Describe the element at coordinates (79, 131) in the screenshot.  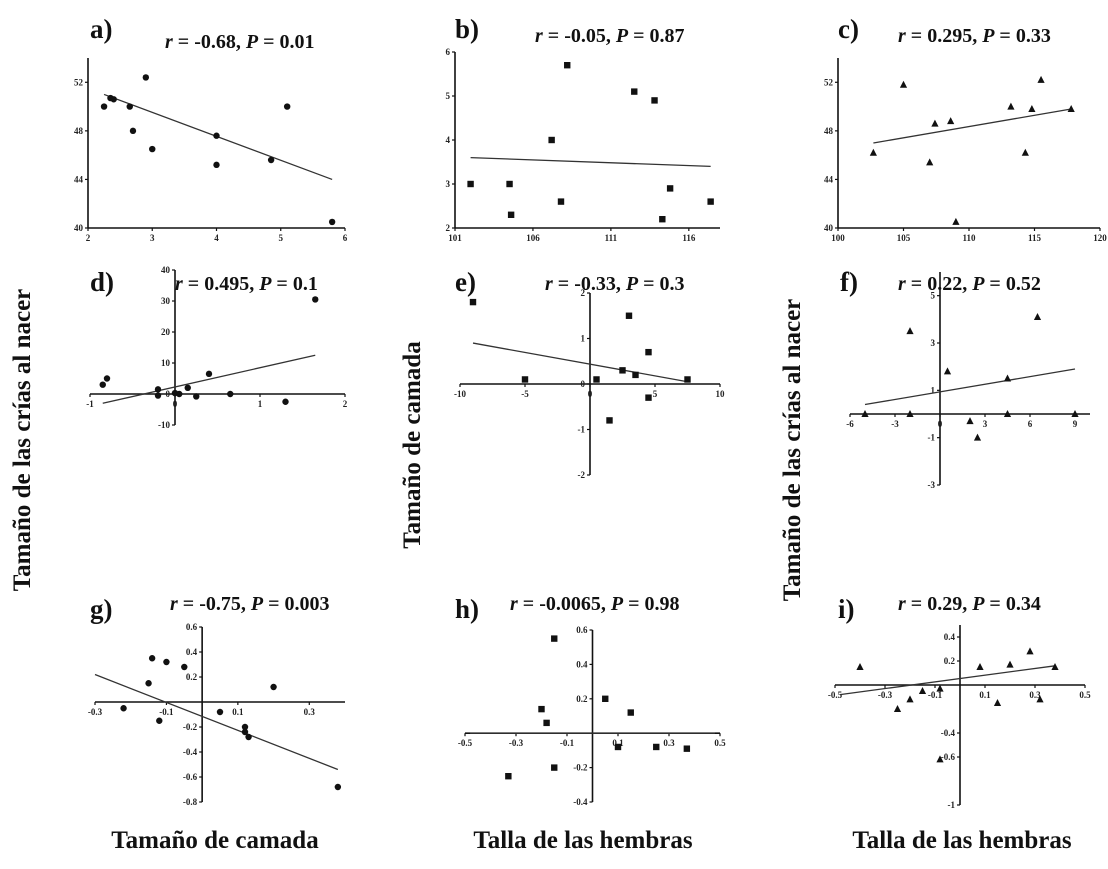
I see `y-tick-label: 48` at that location.